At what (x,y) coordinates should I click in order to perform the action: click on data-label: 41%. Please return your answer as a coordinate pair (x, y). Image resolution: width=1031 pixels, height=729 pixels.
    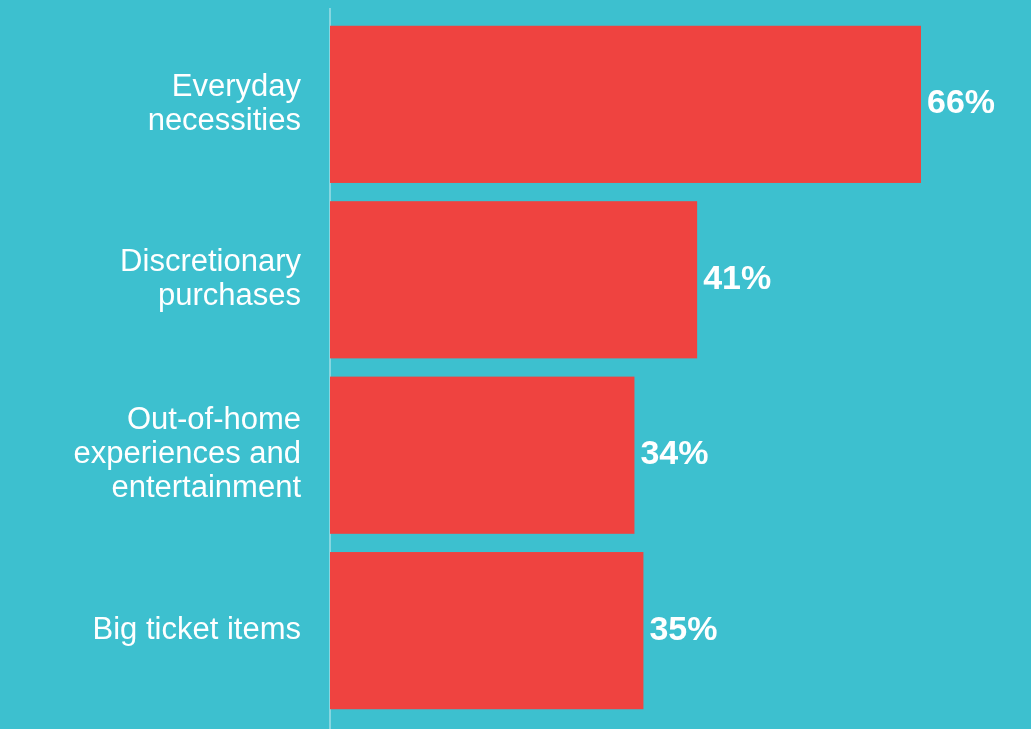
    Looking at the image, I should click on (737, 276).